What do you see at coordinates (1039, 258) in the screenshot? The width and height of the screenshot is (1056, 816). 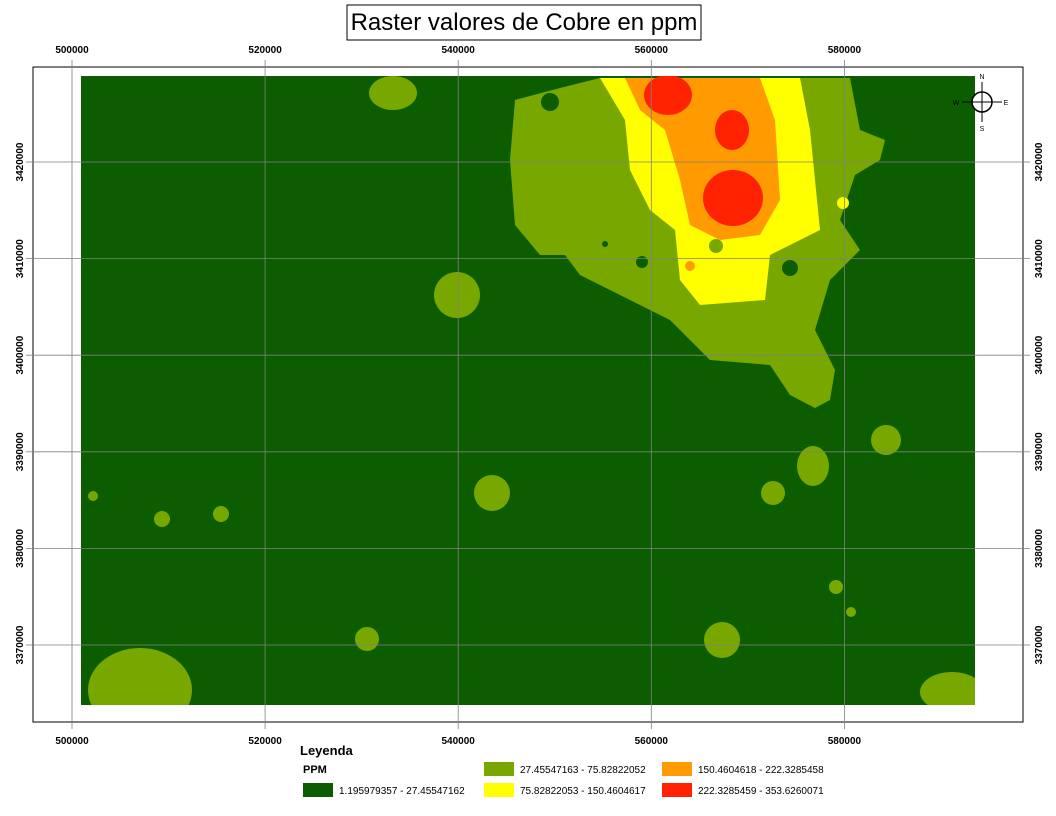 I see `y-label-right: 3410000` at bounding box center [1039, 258].